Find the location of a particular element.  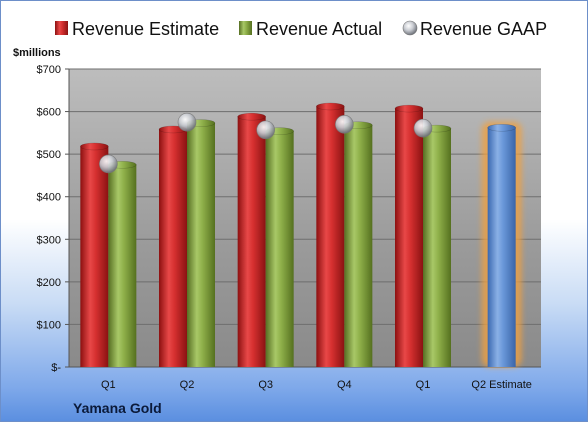

bar-q2-estimate-body is located at coordinates (501, 247).